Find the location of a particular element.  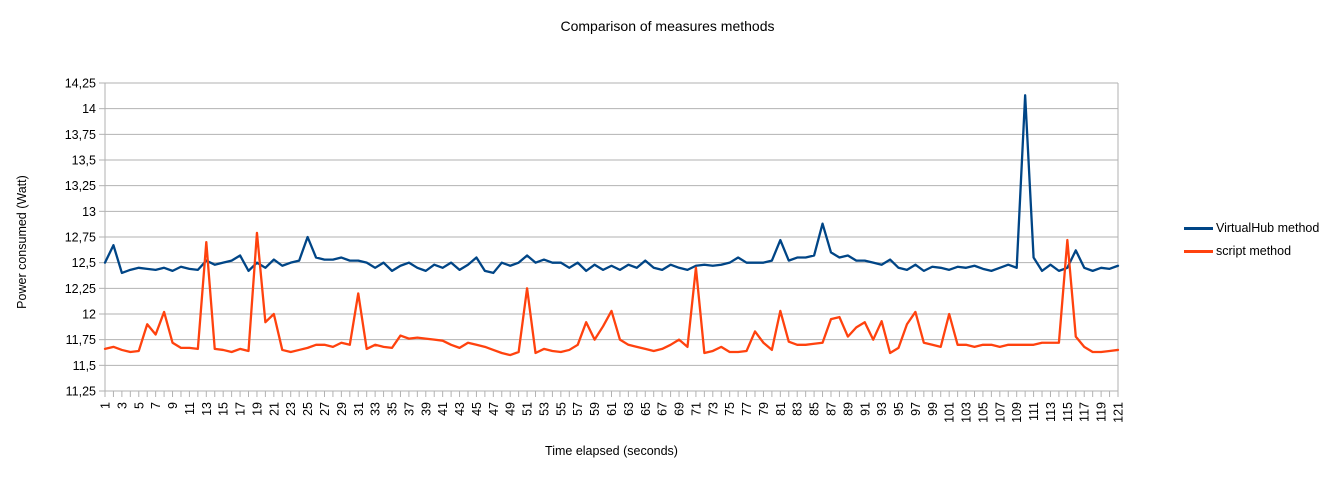

svg-text: 75 is located at coordinates (730, 409).